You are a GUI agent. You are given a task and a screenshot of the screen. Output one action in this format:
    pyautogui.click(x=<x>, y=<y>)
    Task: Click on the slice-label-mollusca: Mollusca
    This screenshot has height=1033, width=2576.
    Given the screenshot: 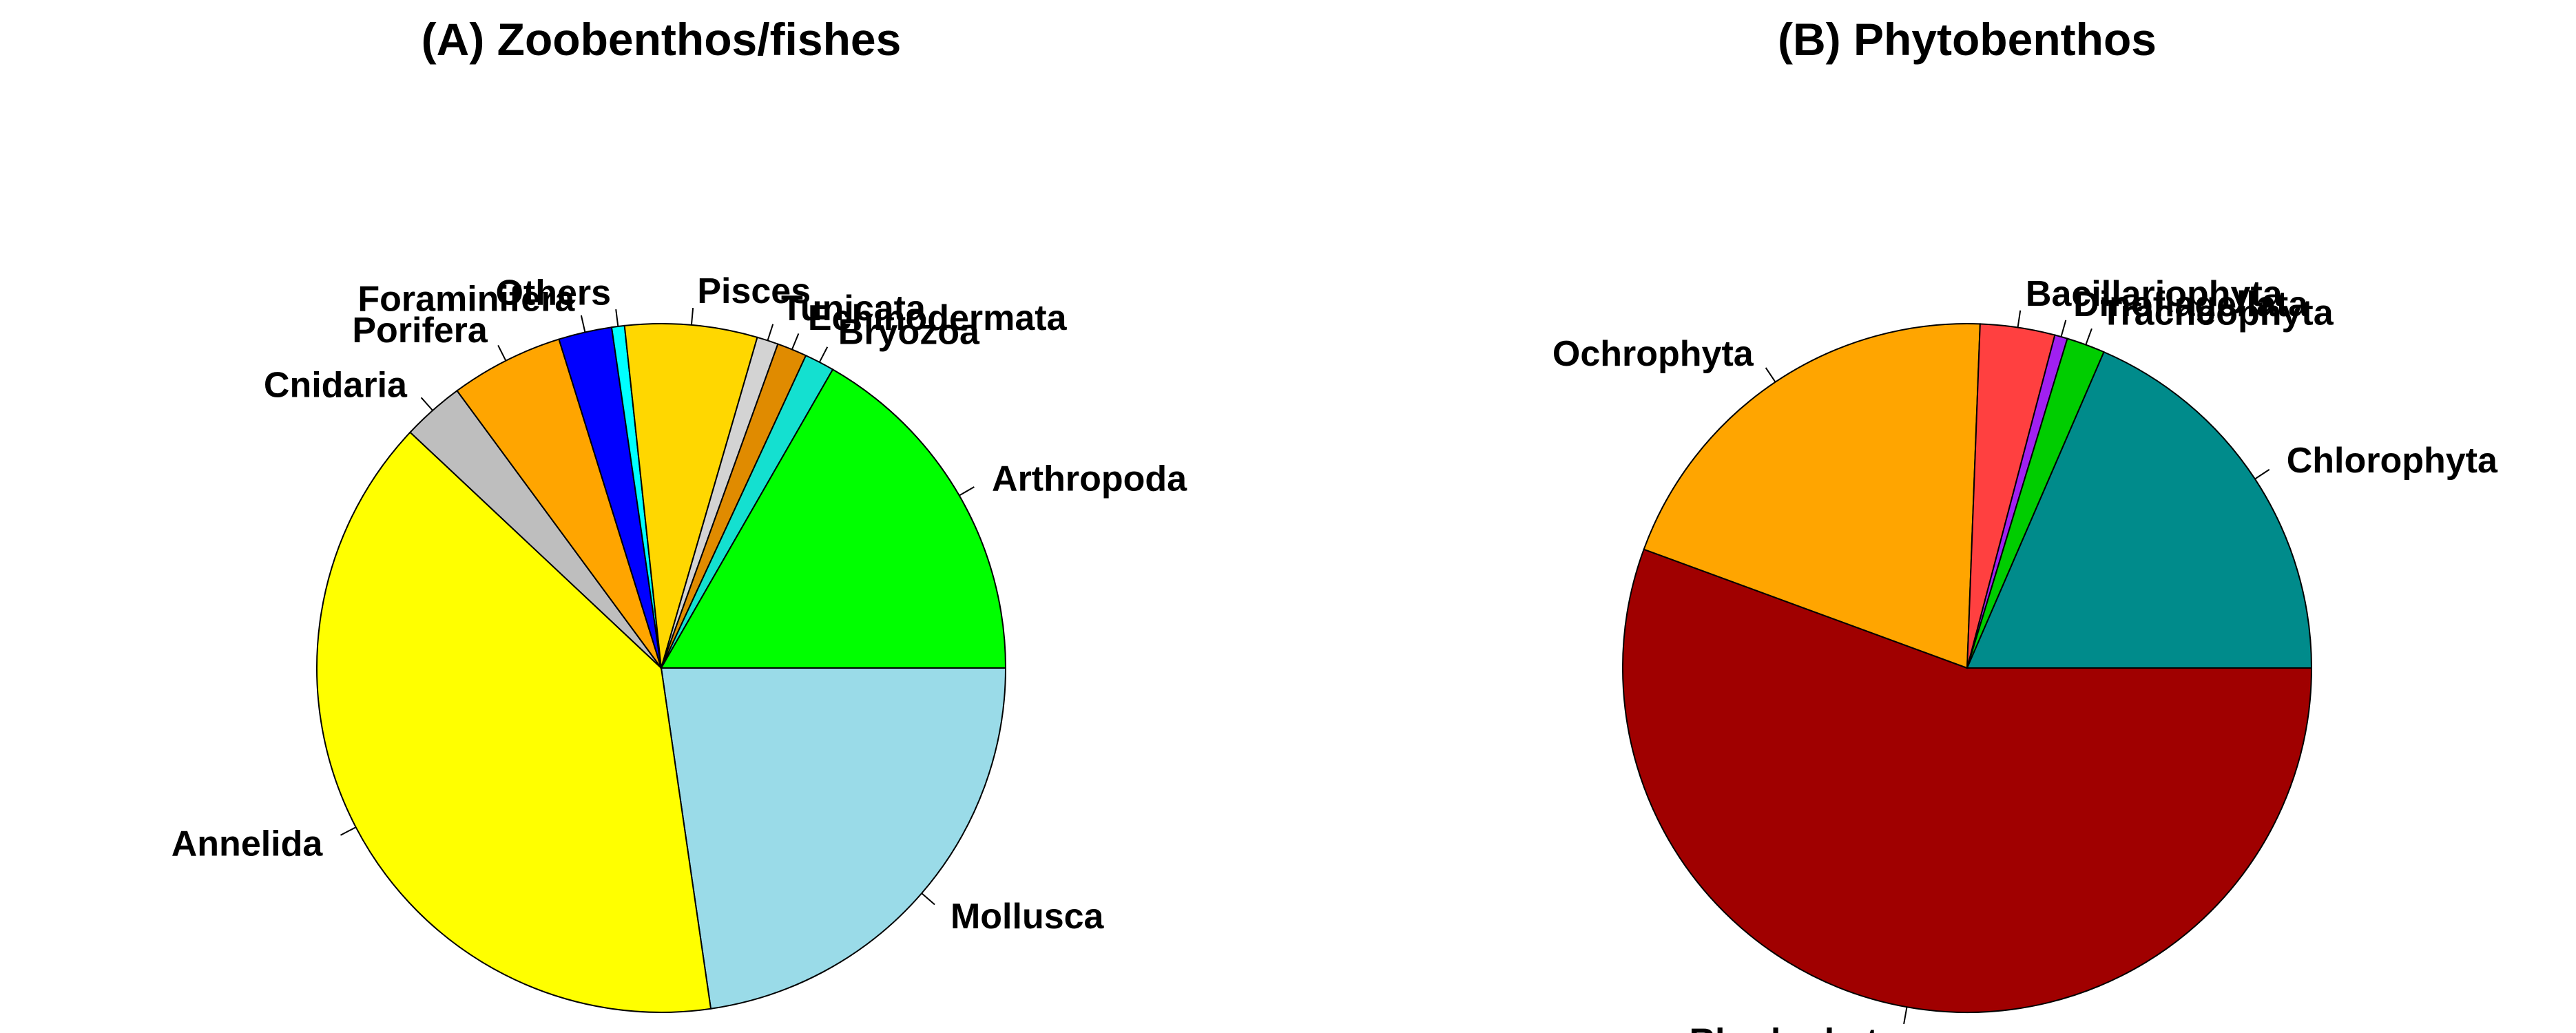 What is the action you would take?
    pyautogui.click(x=1028, y=917)
    